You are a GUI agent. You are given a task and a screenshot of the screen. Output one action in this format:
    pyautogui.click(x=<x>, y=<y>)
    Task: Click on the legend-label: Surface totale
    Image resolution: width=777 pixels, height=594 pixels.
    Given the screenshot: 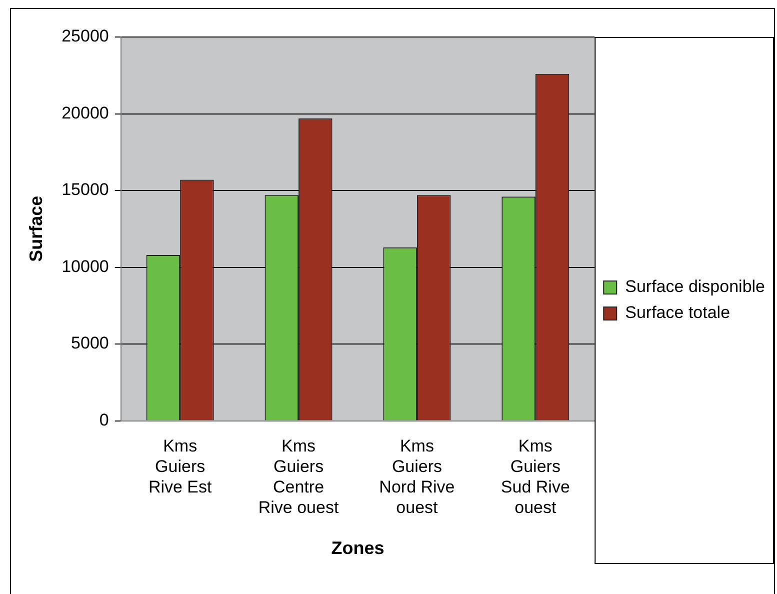 What is the action you would take?
    pyautogui.click(x=677, y=312)
    